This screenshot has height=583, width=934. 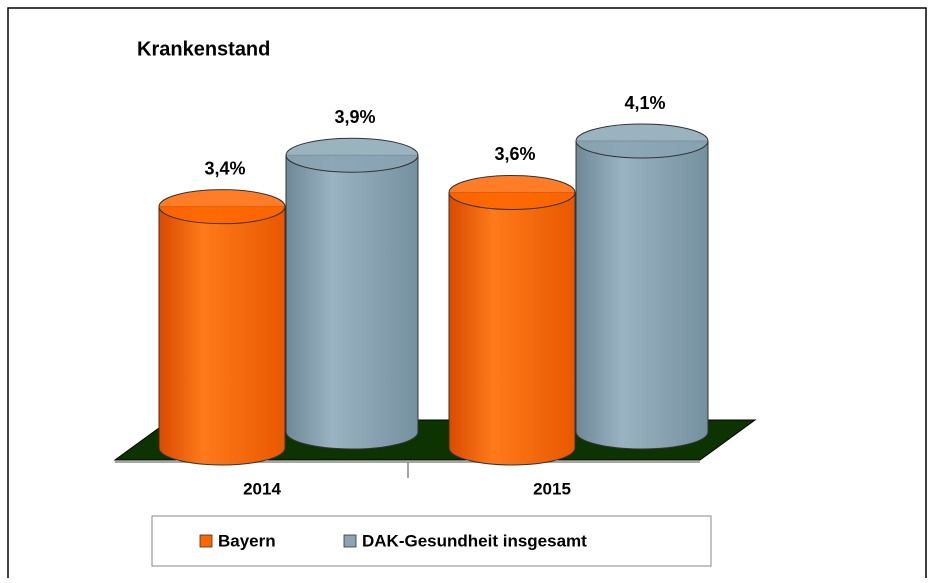 I want to click on data-label: 4,1%, so click(x=644, y=103).